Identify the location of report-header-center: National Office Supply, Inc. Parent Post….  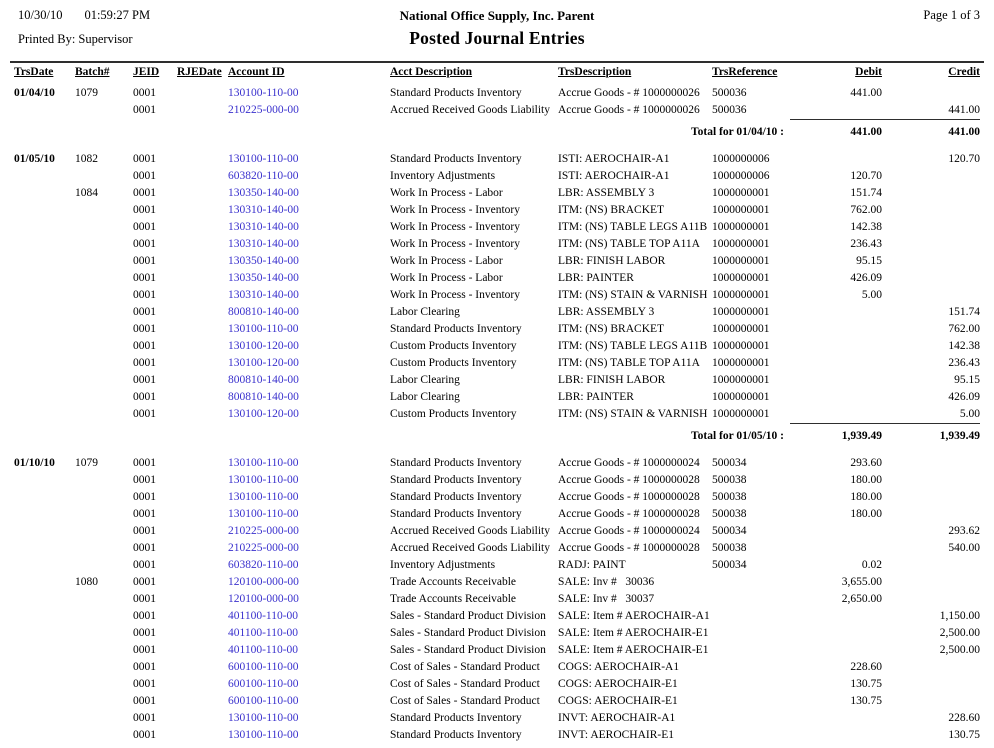
(497, 24).